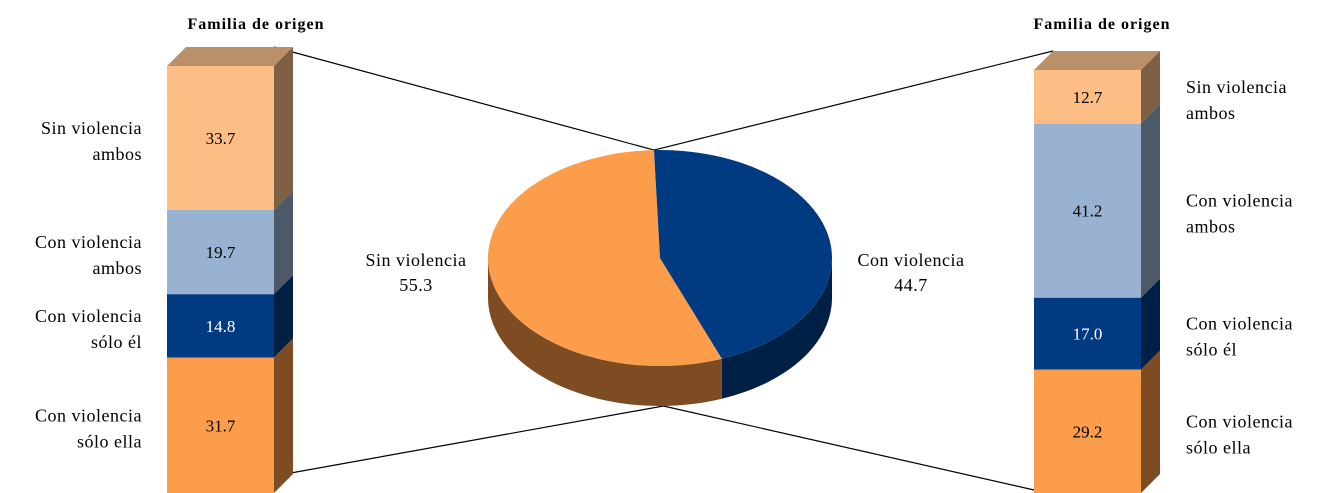 The width and height of the screenshot is (1320, 493). I want to click on bar-value-label: 31.7, so click(221, 425).